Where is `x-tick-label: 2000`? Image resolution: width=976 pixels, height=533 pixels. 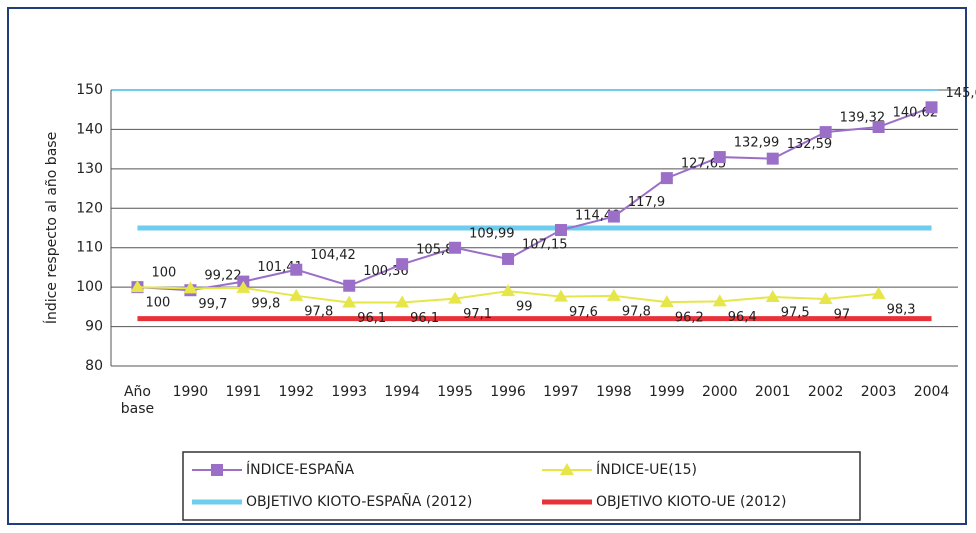 x-tick-label: 2000 is located at coordinates (719, 392).